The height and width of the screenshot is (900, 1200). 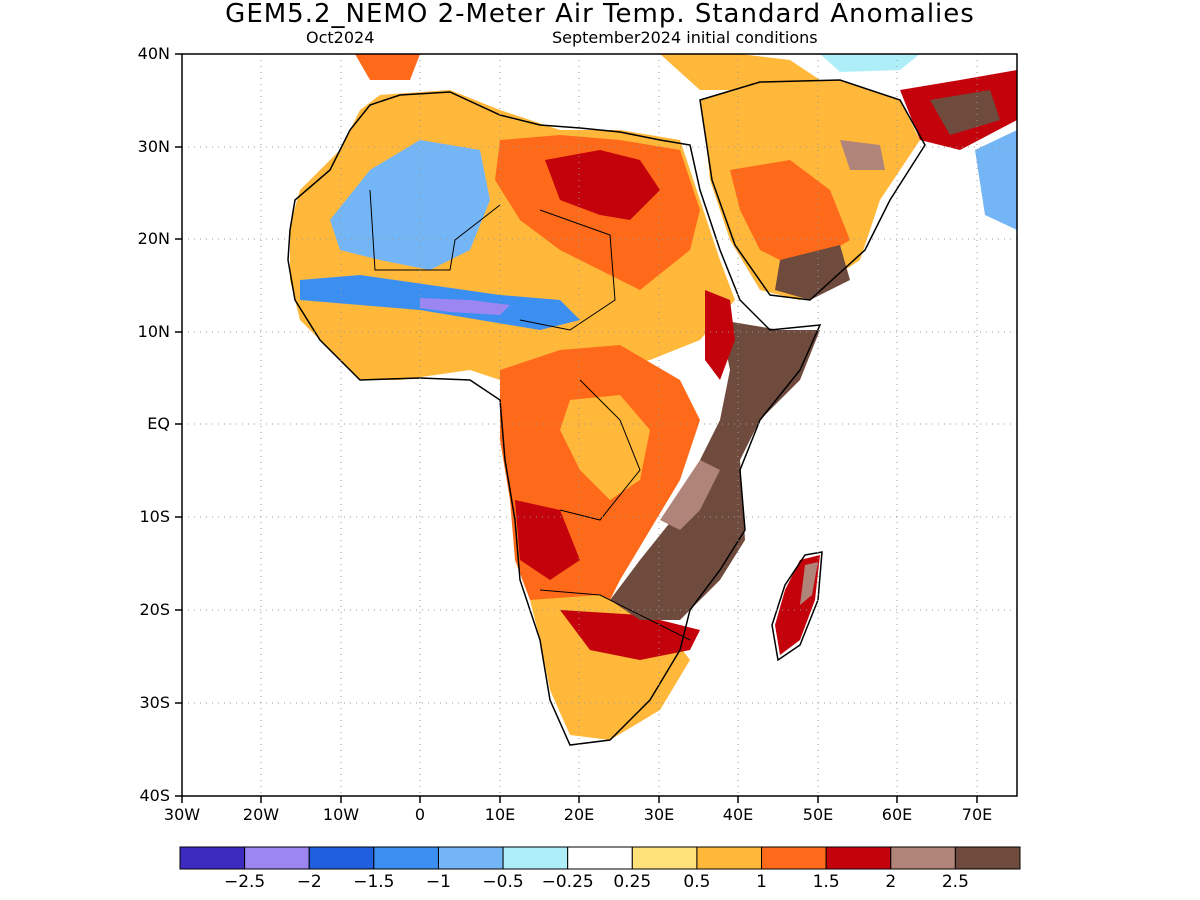 I want to click on lon-label-20e: 20E, so click(x=579, y=814).